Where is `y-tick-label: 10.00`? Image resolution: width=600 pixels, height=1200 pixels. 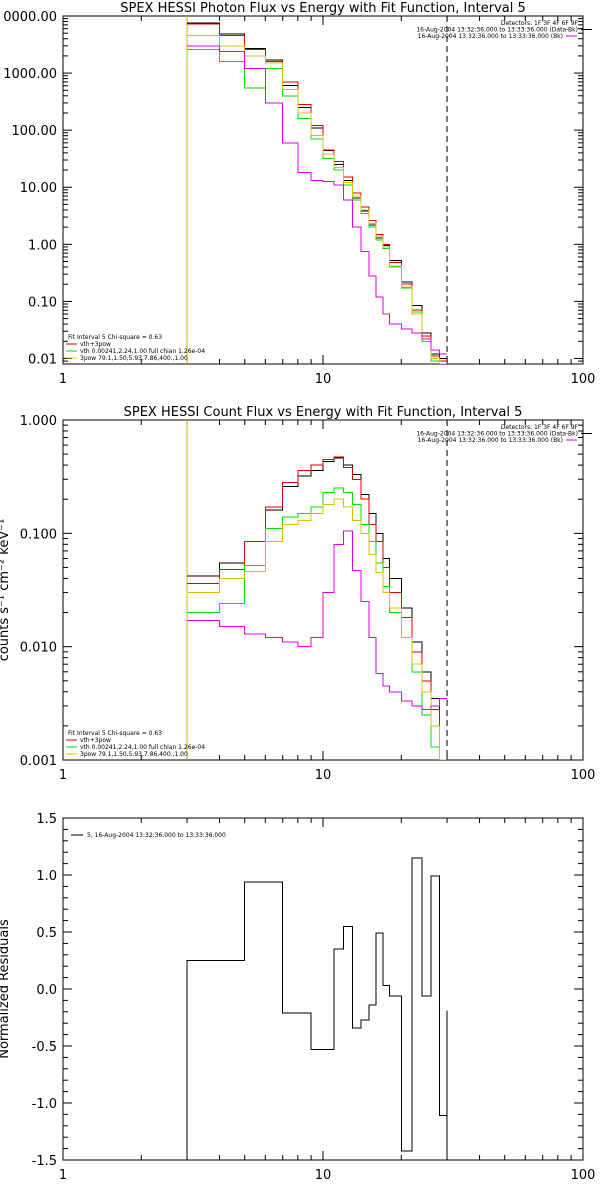
y-tick-label: 10.00 is located at coordinates (38, 188).